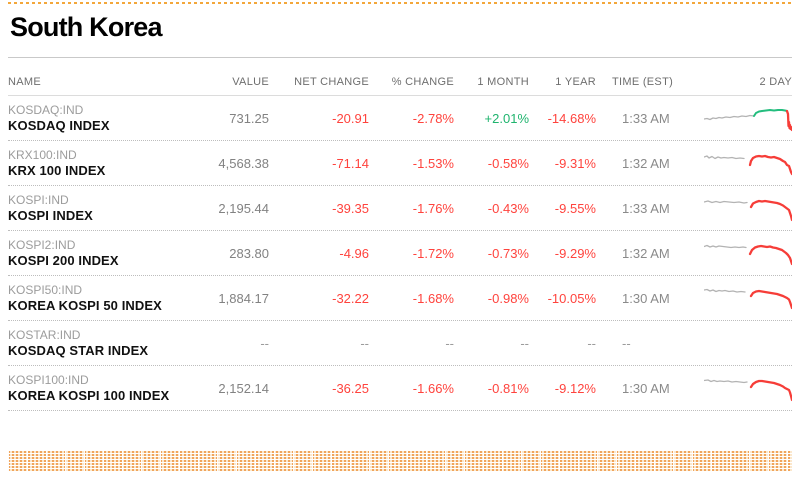 Image resolution: width=800 pixels, height=477 pixels. I want to click on one-year-cell: -9.12%, so click(575, 388).